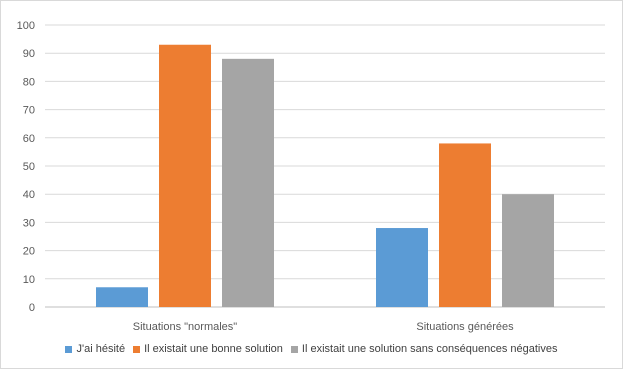  Describe the element at coordinates (29, 82) in the screenshot. I see `y-tick-label: 80` at that location.